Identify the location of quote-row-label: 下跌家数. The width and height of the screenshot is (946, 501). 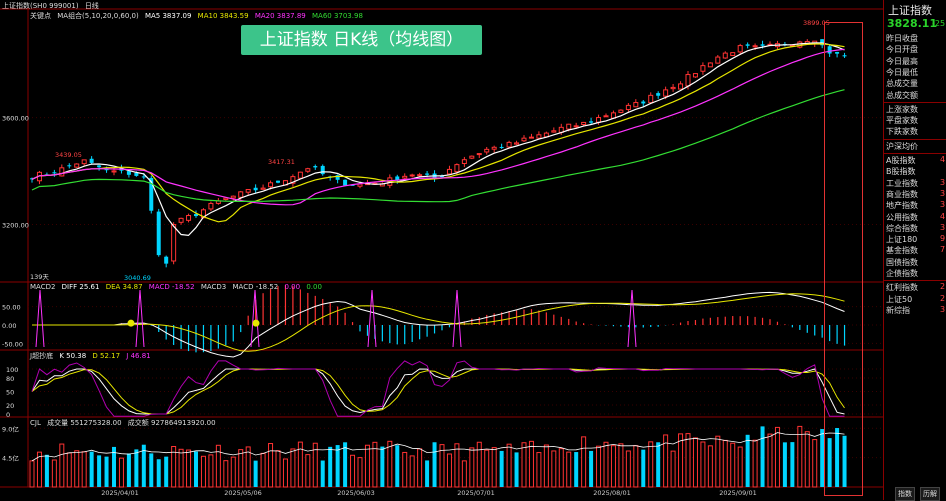
(902, 132).